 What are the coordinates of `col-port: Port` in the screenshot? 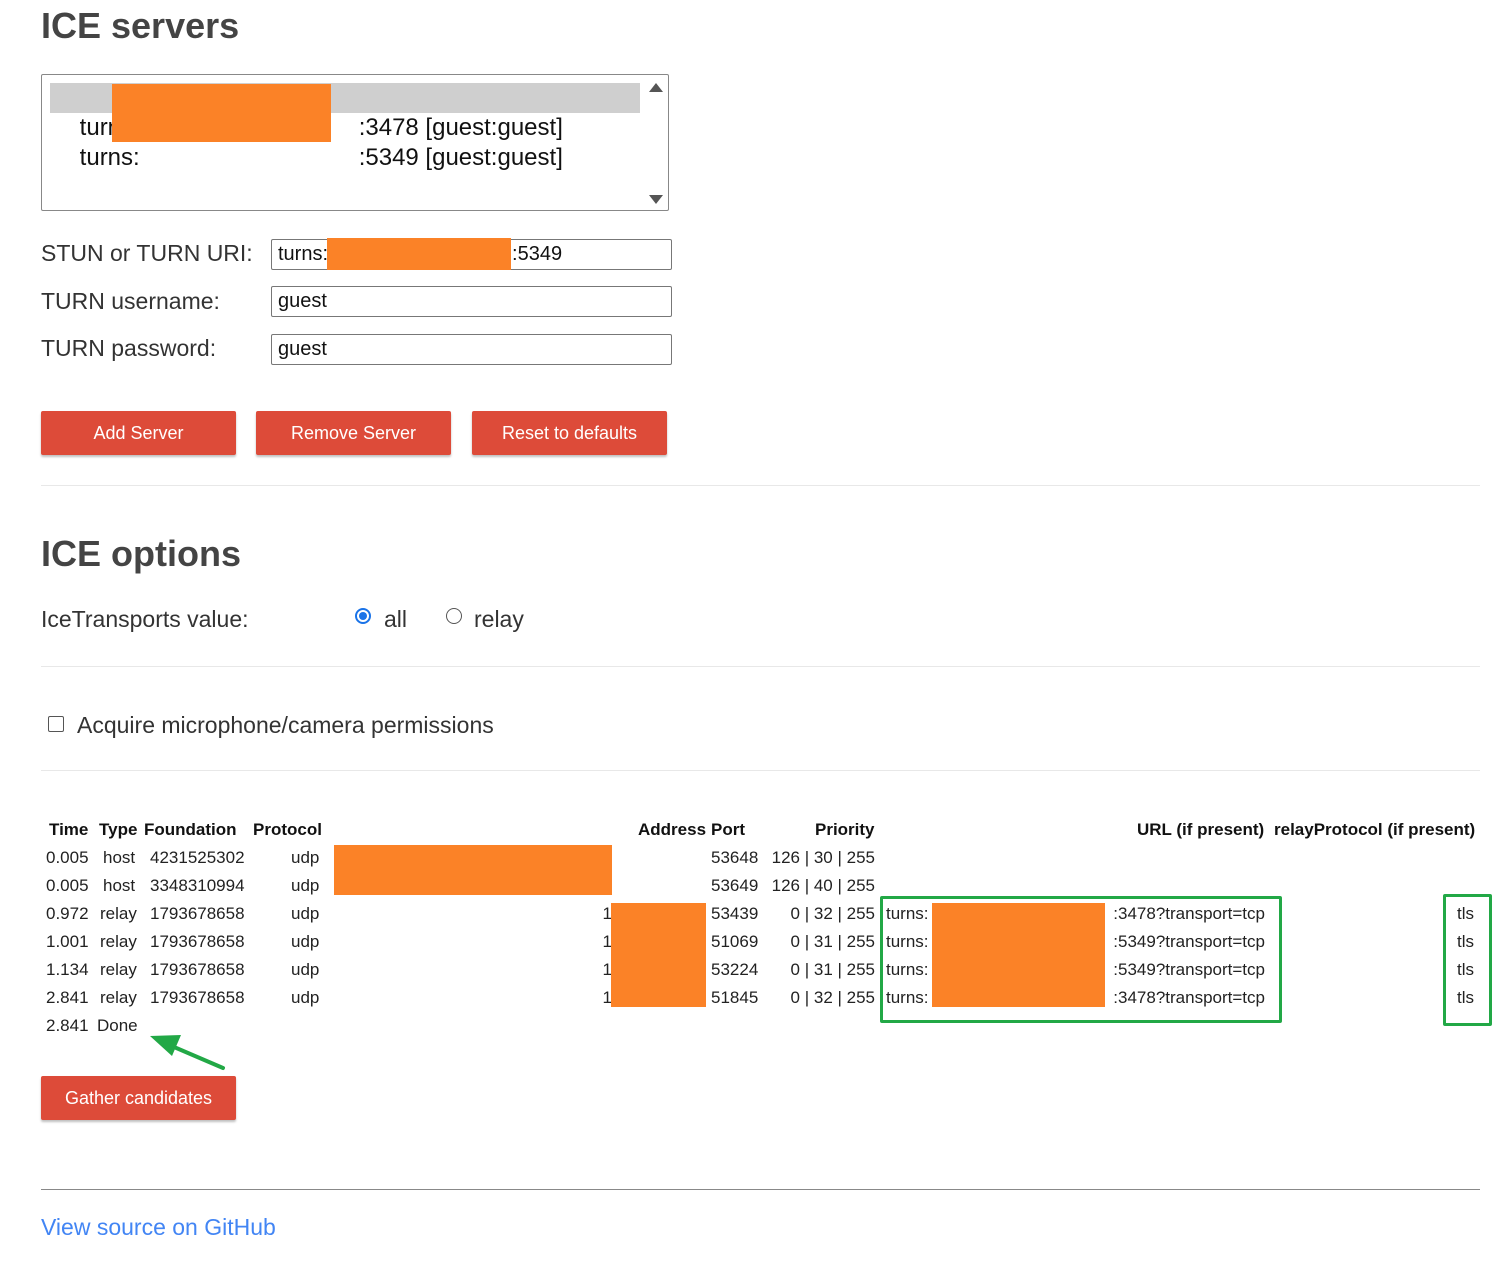 It's located at (728, 829).